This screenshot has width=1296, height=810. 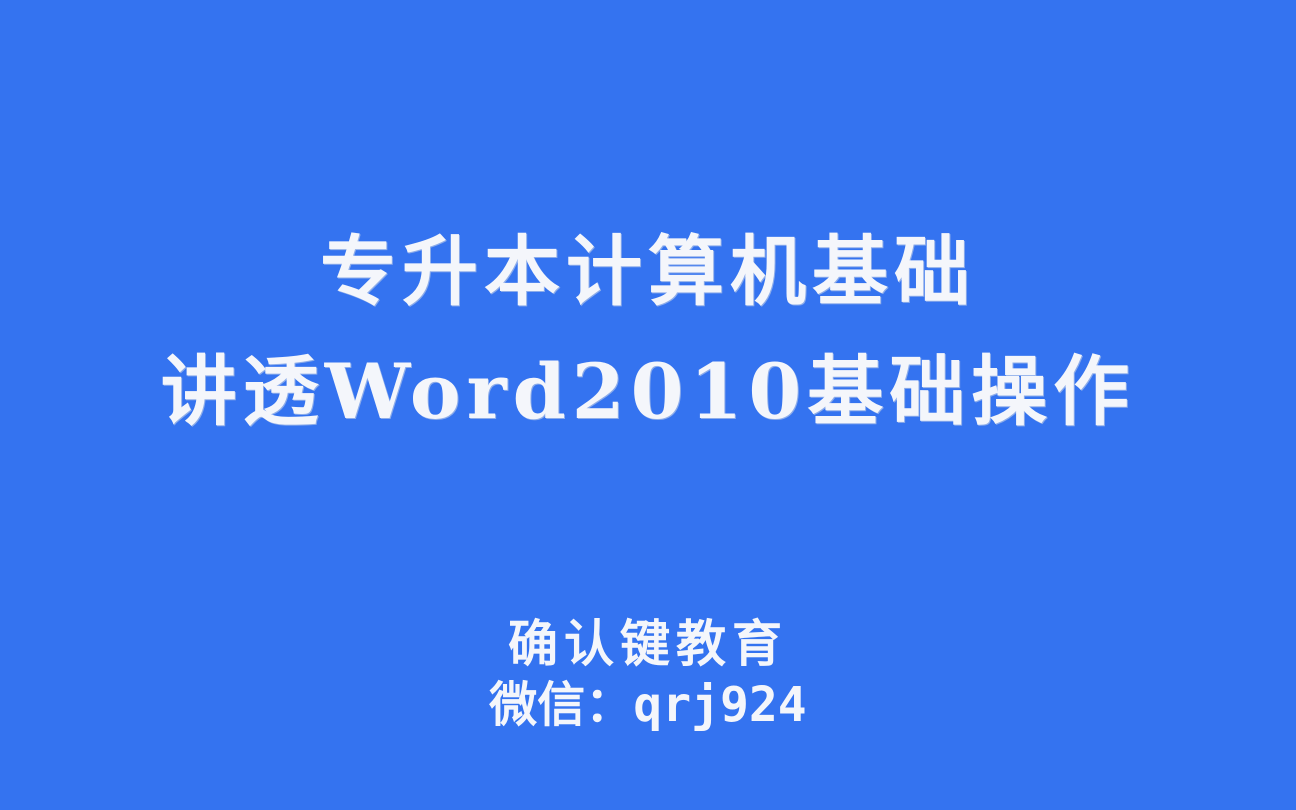 What do you see at coordinates (648, 271) in the screenshot?
I see `title-line-1: 专升本计算机基础` at bounding box center [648, 271].